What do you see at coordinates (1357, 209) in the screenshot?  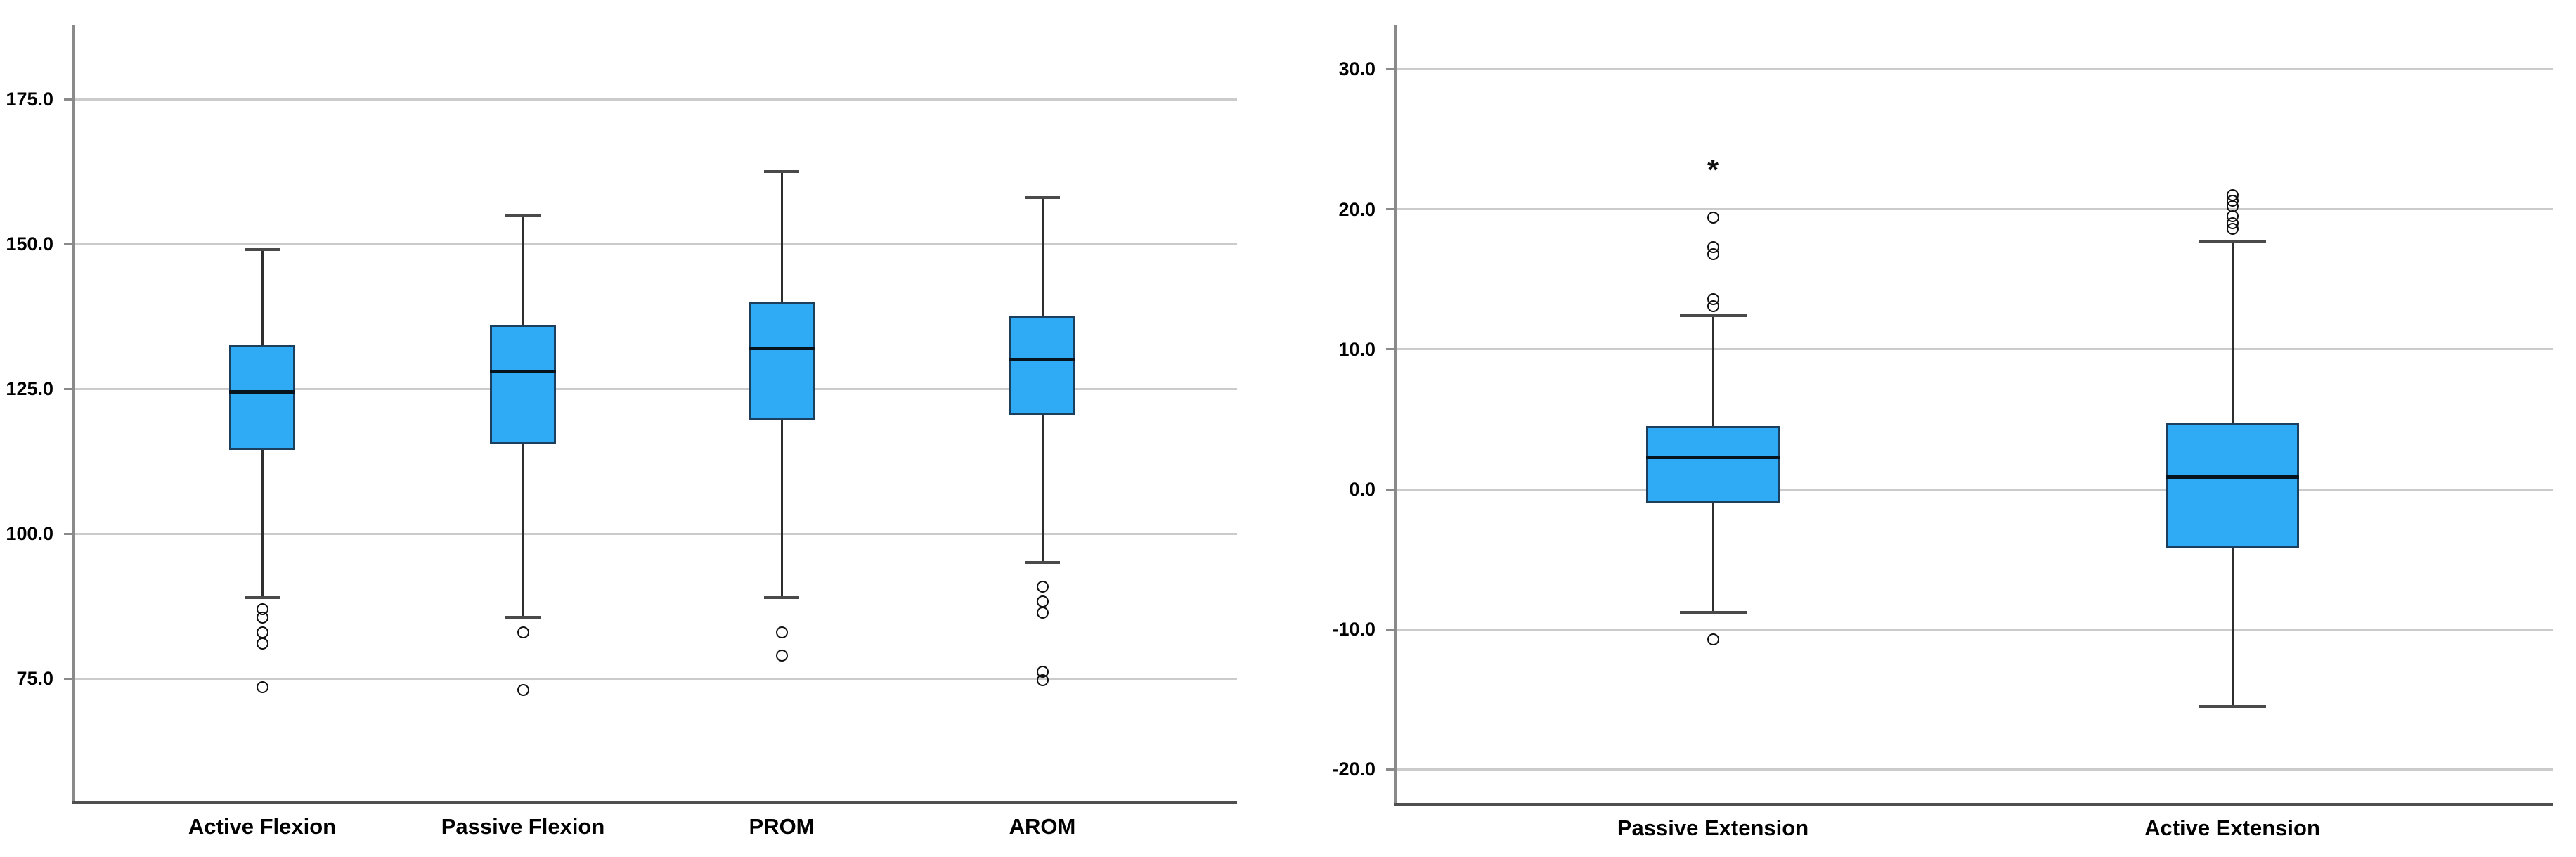 I see `y-tick-label: 20.0` at bounding box center [1357, 209].